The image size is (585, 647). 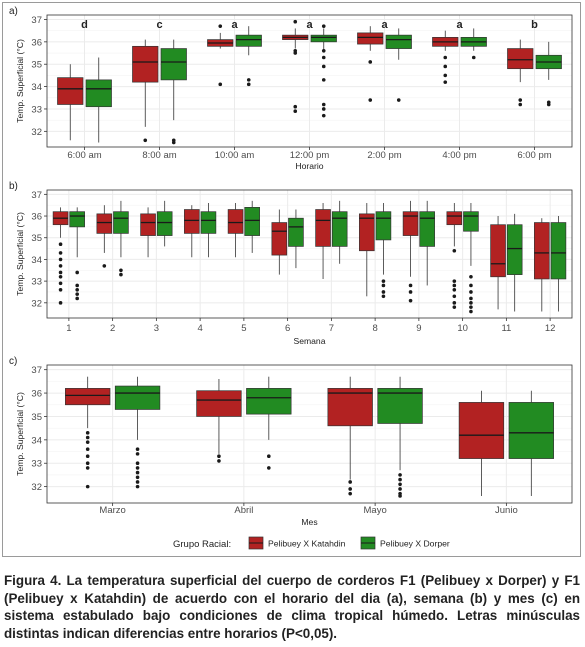 What do you see at coordinates (418, 328) in the screenshot?
I see `x-tick-label: 9` at bounding box center [418, 328].